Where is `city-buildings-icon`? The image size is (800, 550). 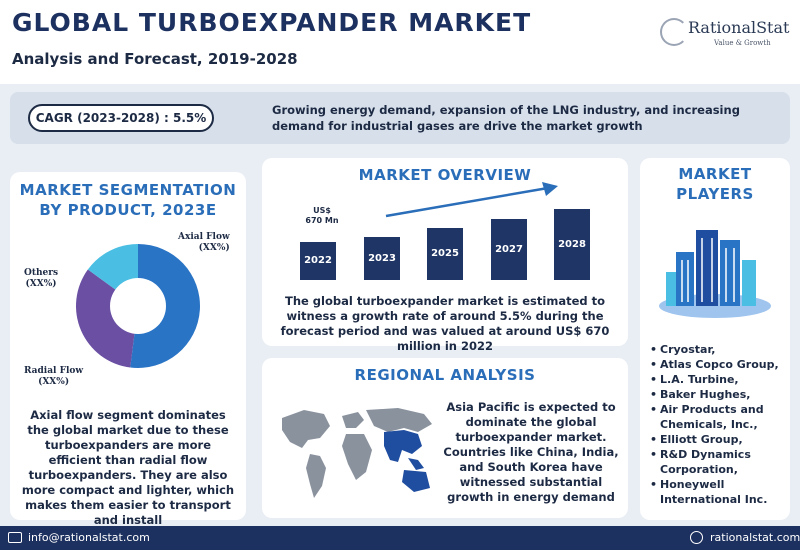
city-buildings-icon is located at coordinates (715, 274).